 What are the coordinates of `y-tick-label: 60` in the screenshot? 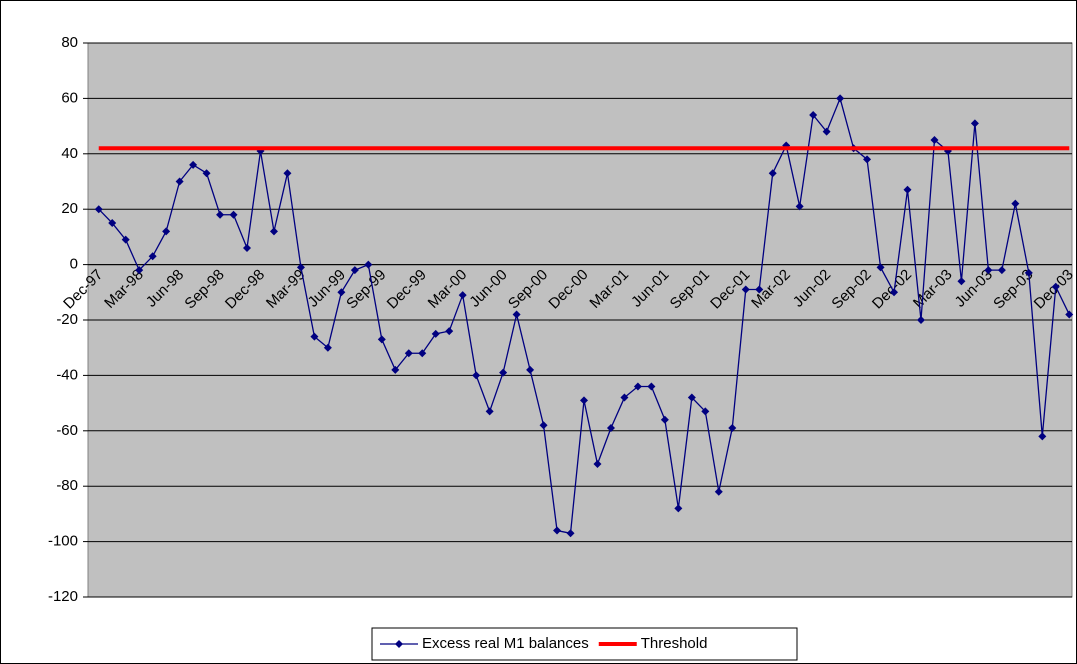 It's located at (69, 97).